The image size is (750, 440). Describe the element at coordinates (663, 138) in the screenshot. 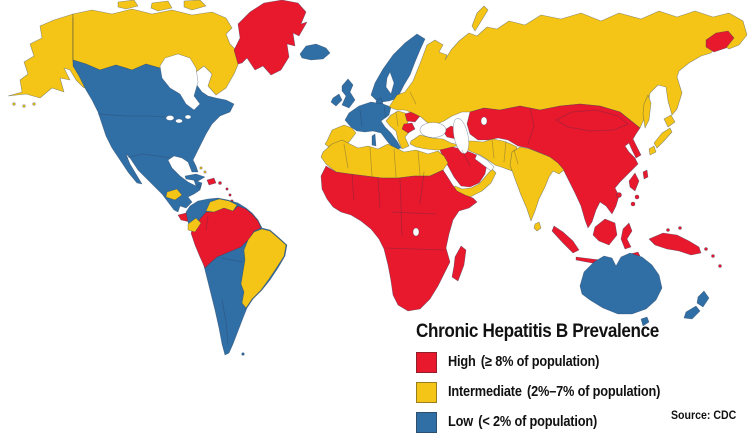

I see `region-japan-honshu` at that location.